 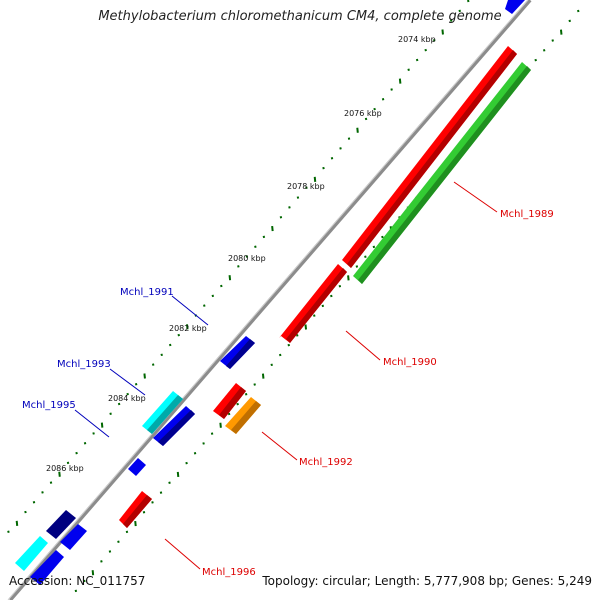 I want to click on gene-mchl-1990, so click(x=313, y=303).